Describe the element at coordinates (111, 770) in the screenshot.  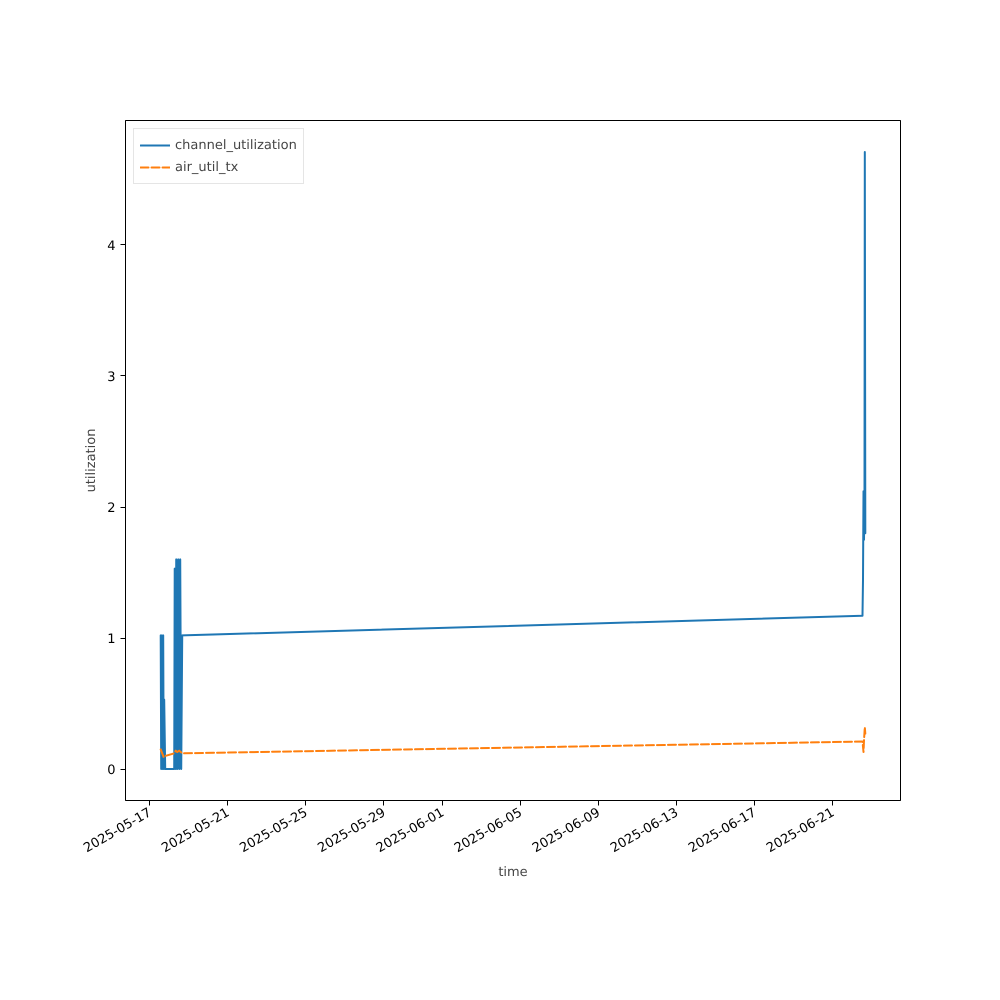
I see `y-tick-label: 0` at that location.